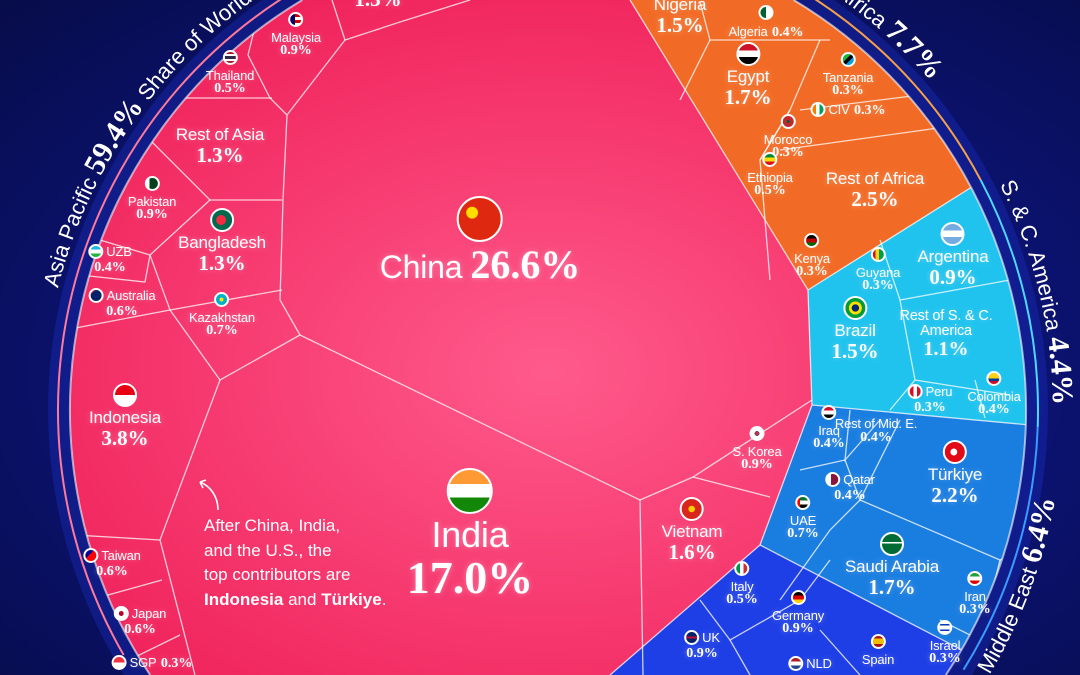  What do you see at coordinates (946, 349) in the screenshot?
I see `cell-value: 1.1%` at bounding box center [946, 349].